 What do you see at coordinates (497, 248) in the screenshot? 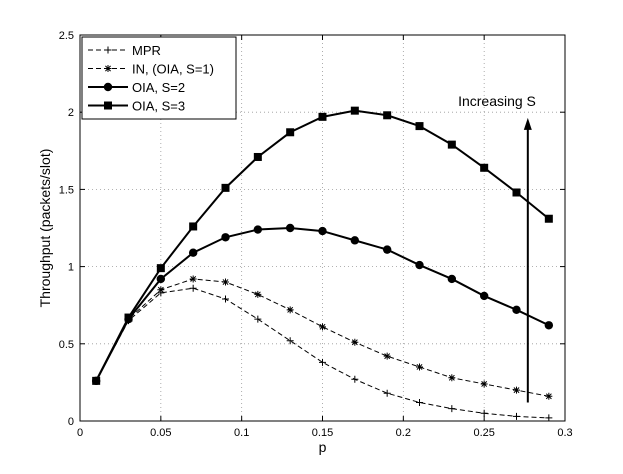
I see `annotation: Increasing S` at bounding box center [497, 248].